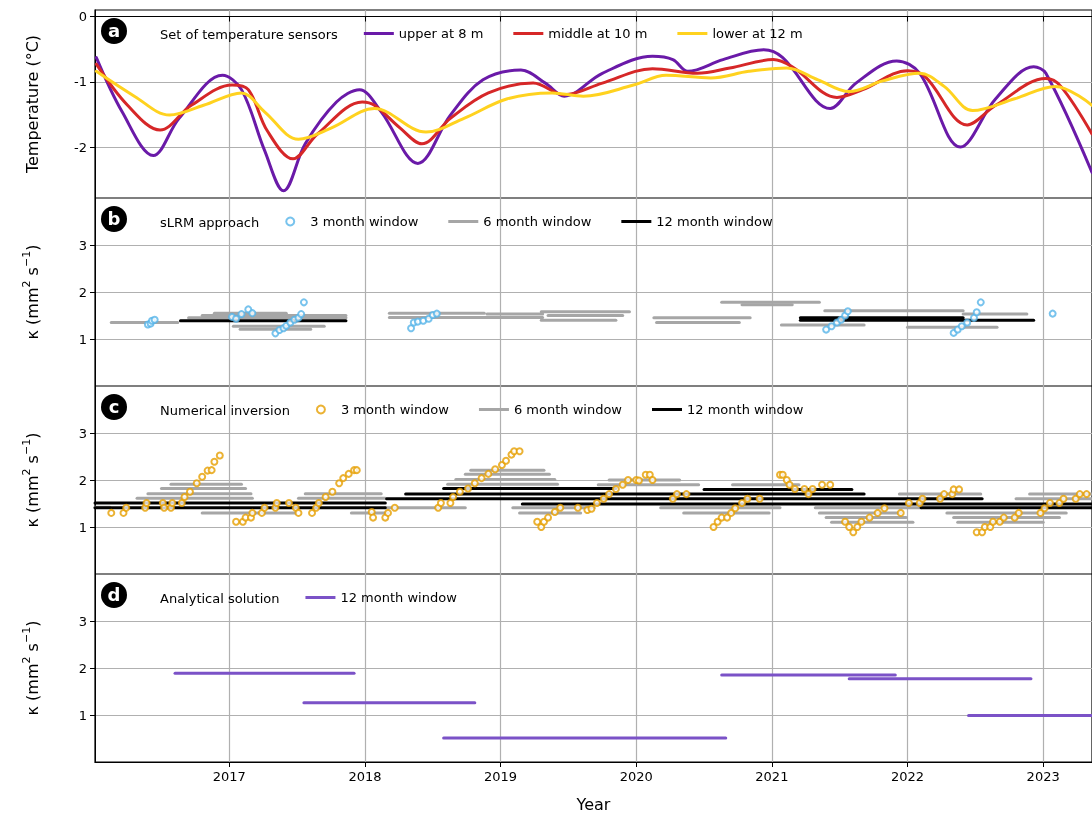 This screenshot has height=818, width=1092. Describe the element at coordinates (229, 776) in the screenshot. I see `x-tick-label: 2017` at that location.